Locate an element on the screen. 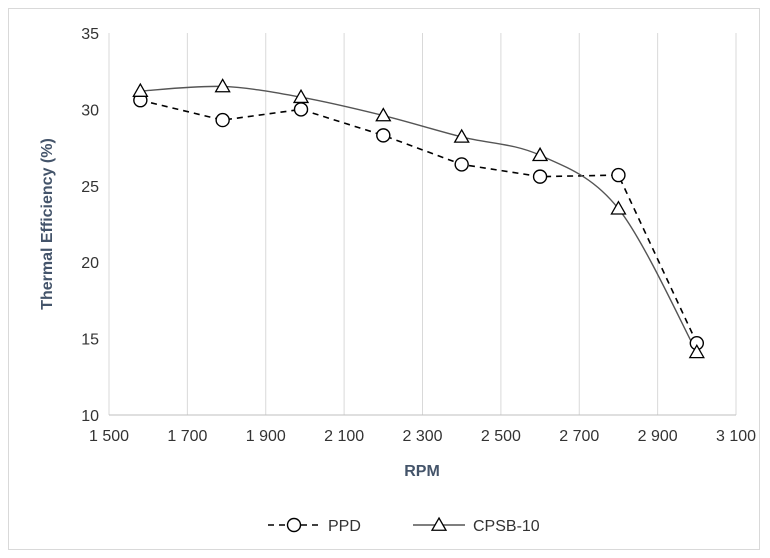 Image resolution: width=770 pixels, height=558 pixels. x-tick-label: 3 100 is located at coordinates (736, 436).